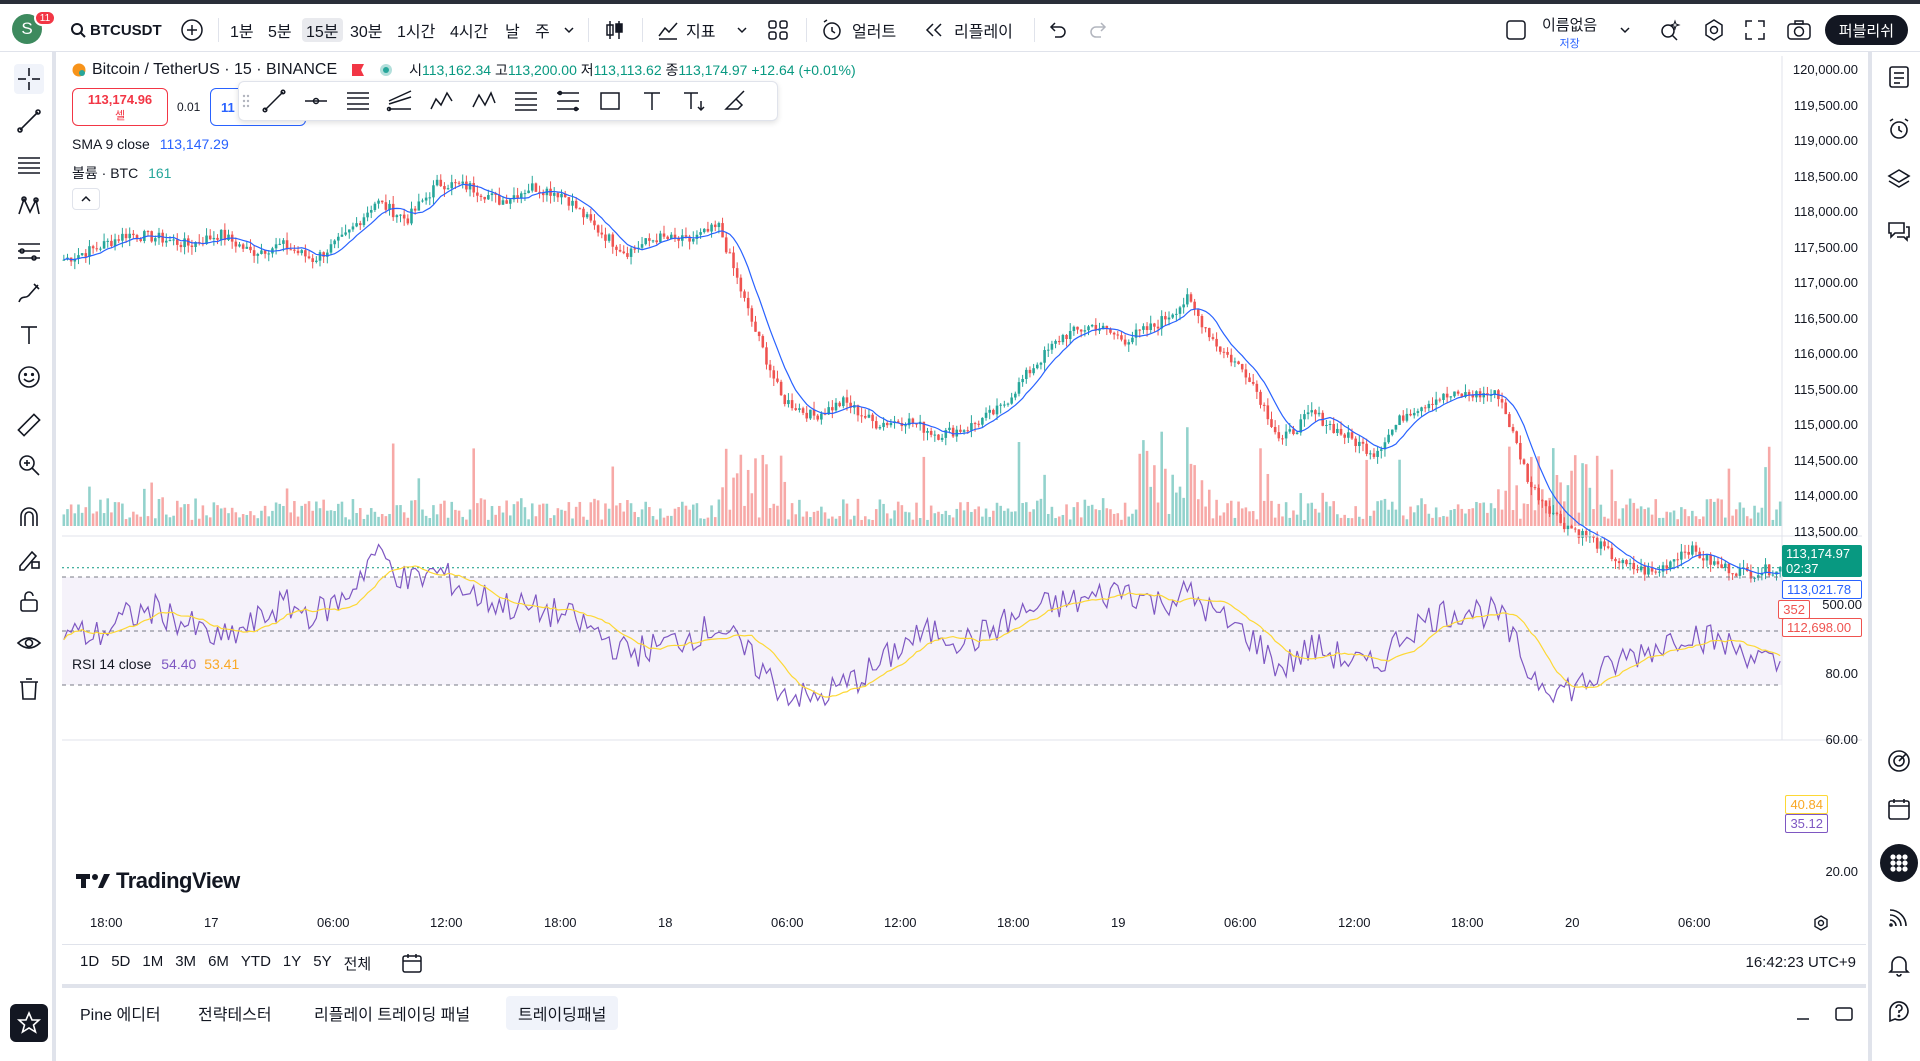  What do you see at coordinates (29, 121) in the screenshot?
I see `trend-line-tool` at bounding box center [29, 121].